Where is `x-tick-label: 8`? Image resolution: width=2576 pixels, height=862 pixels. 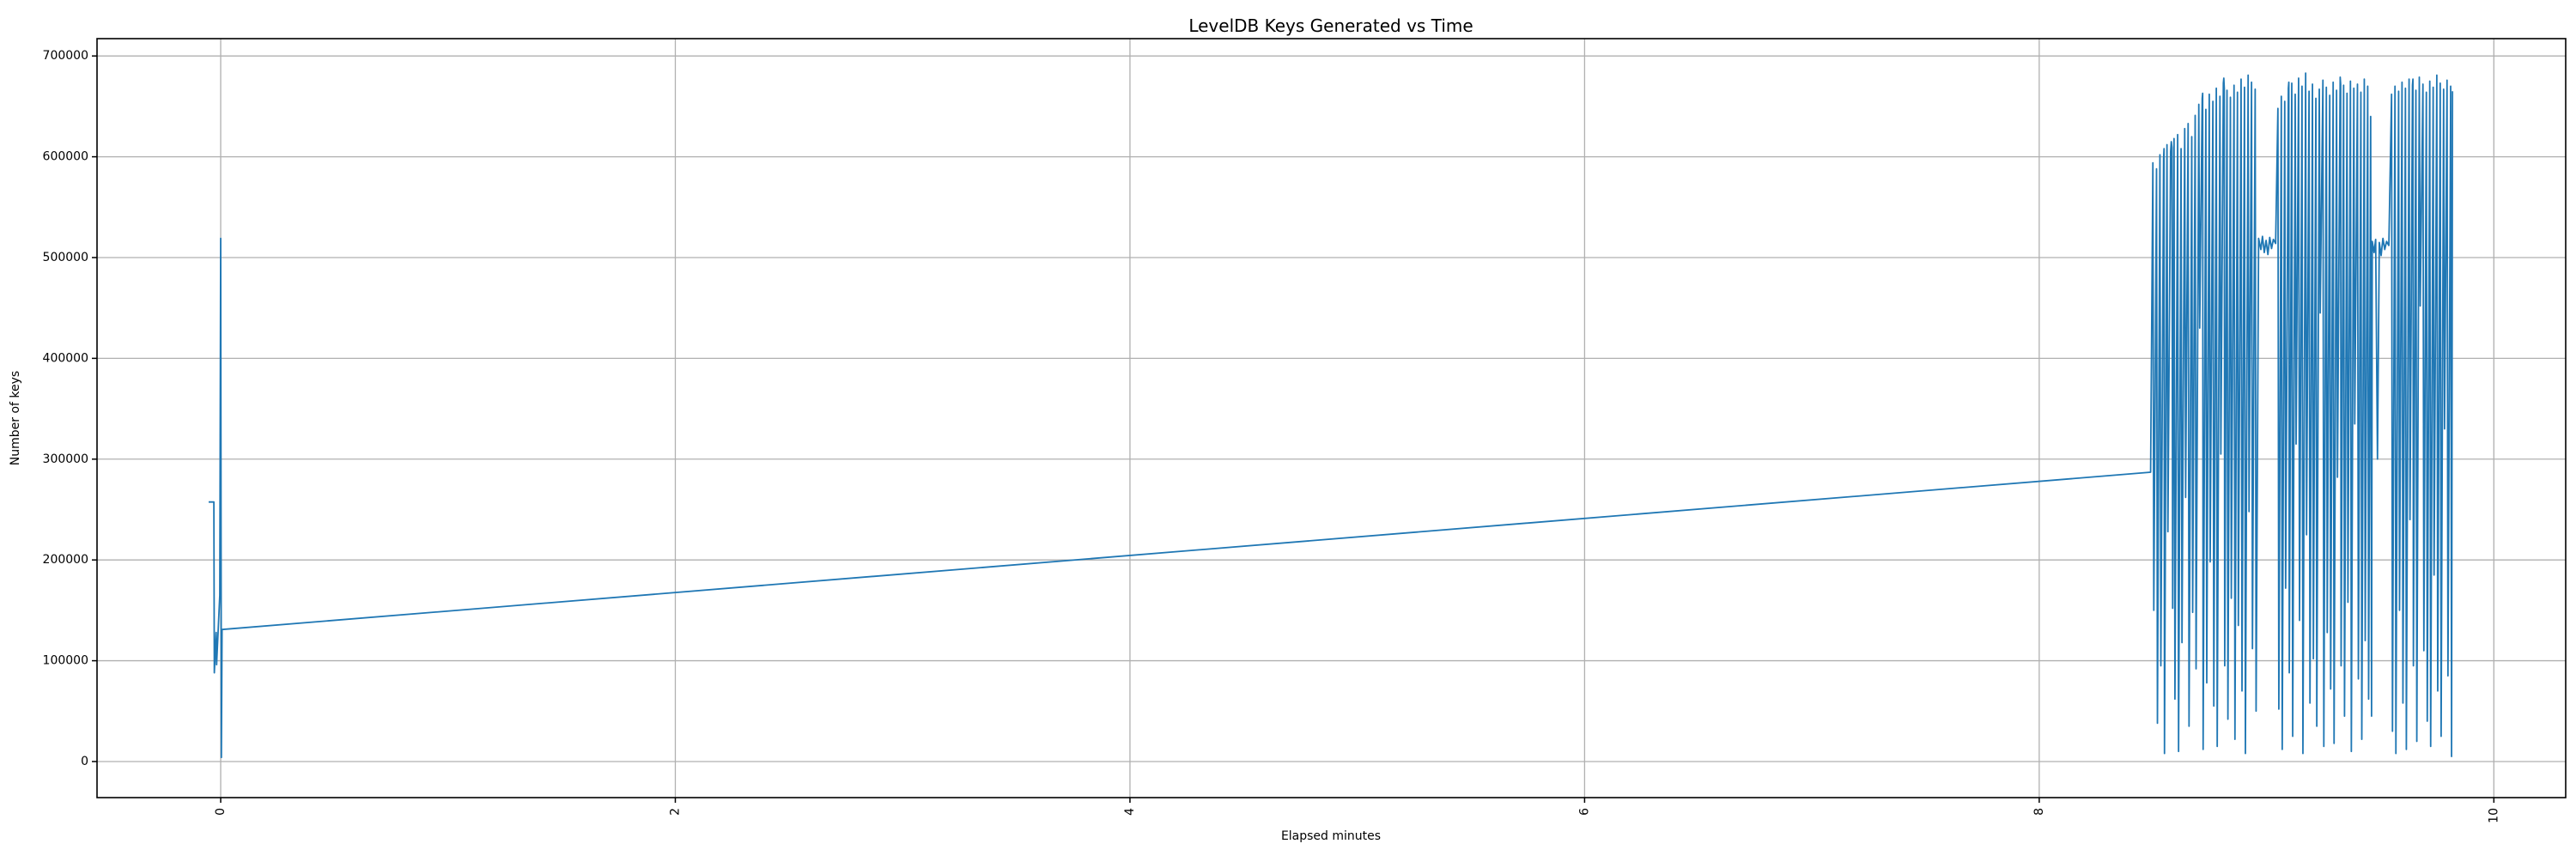 x-tick-label: 8 is located at coordinates (2039, 812).